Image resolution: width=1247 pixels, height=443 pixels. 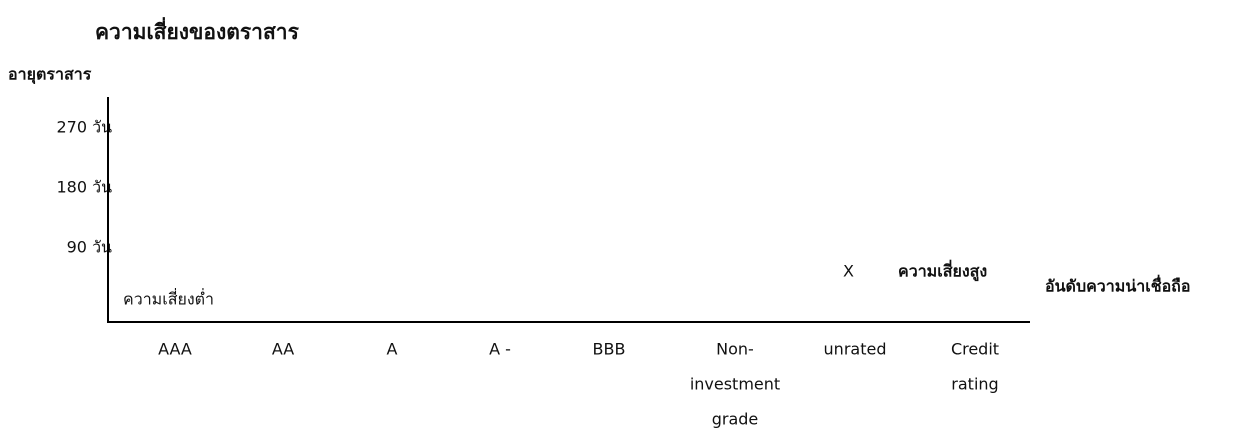 What do you see at coordinates (84, 187) in the screenshot?
I see `y-label: 180 วัน` at bounding box center [84, 187].